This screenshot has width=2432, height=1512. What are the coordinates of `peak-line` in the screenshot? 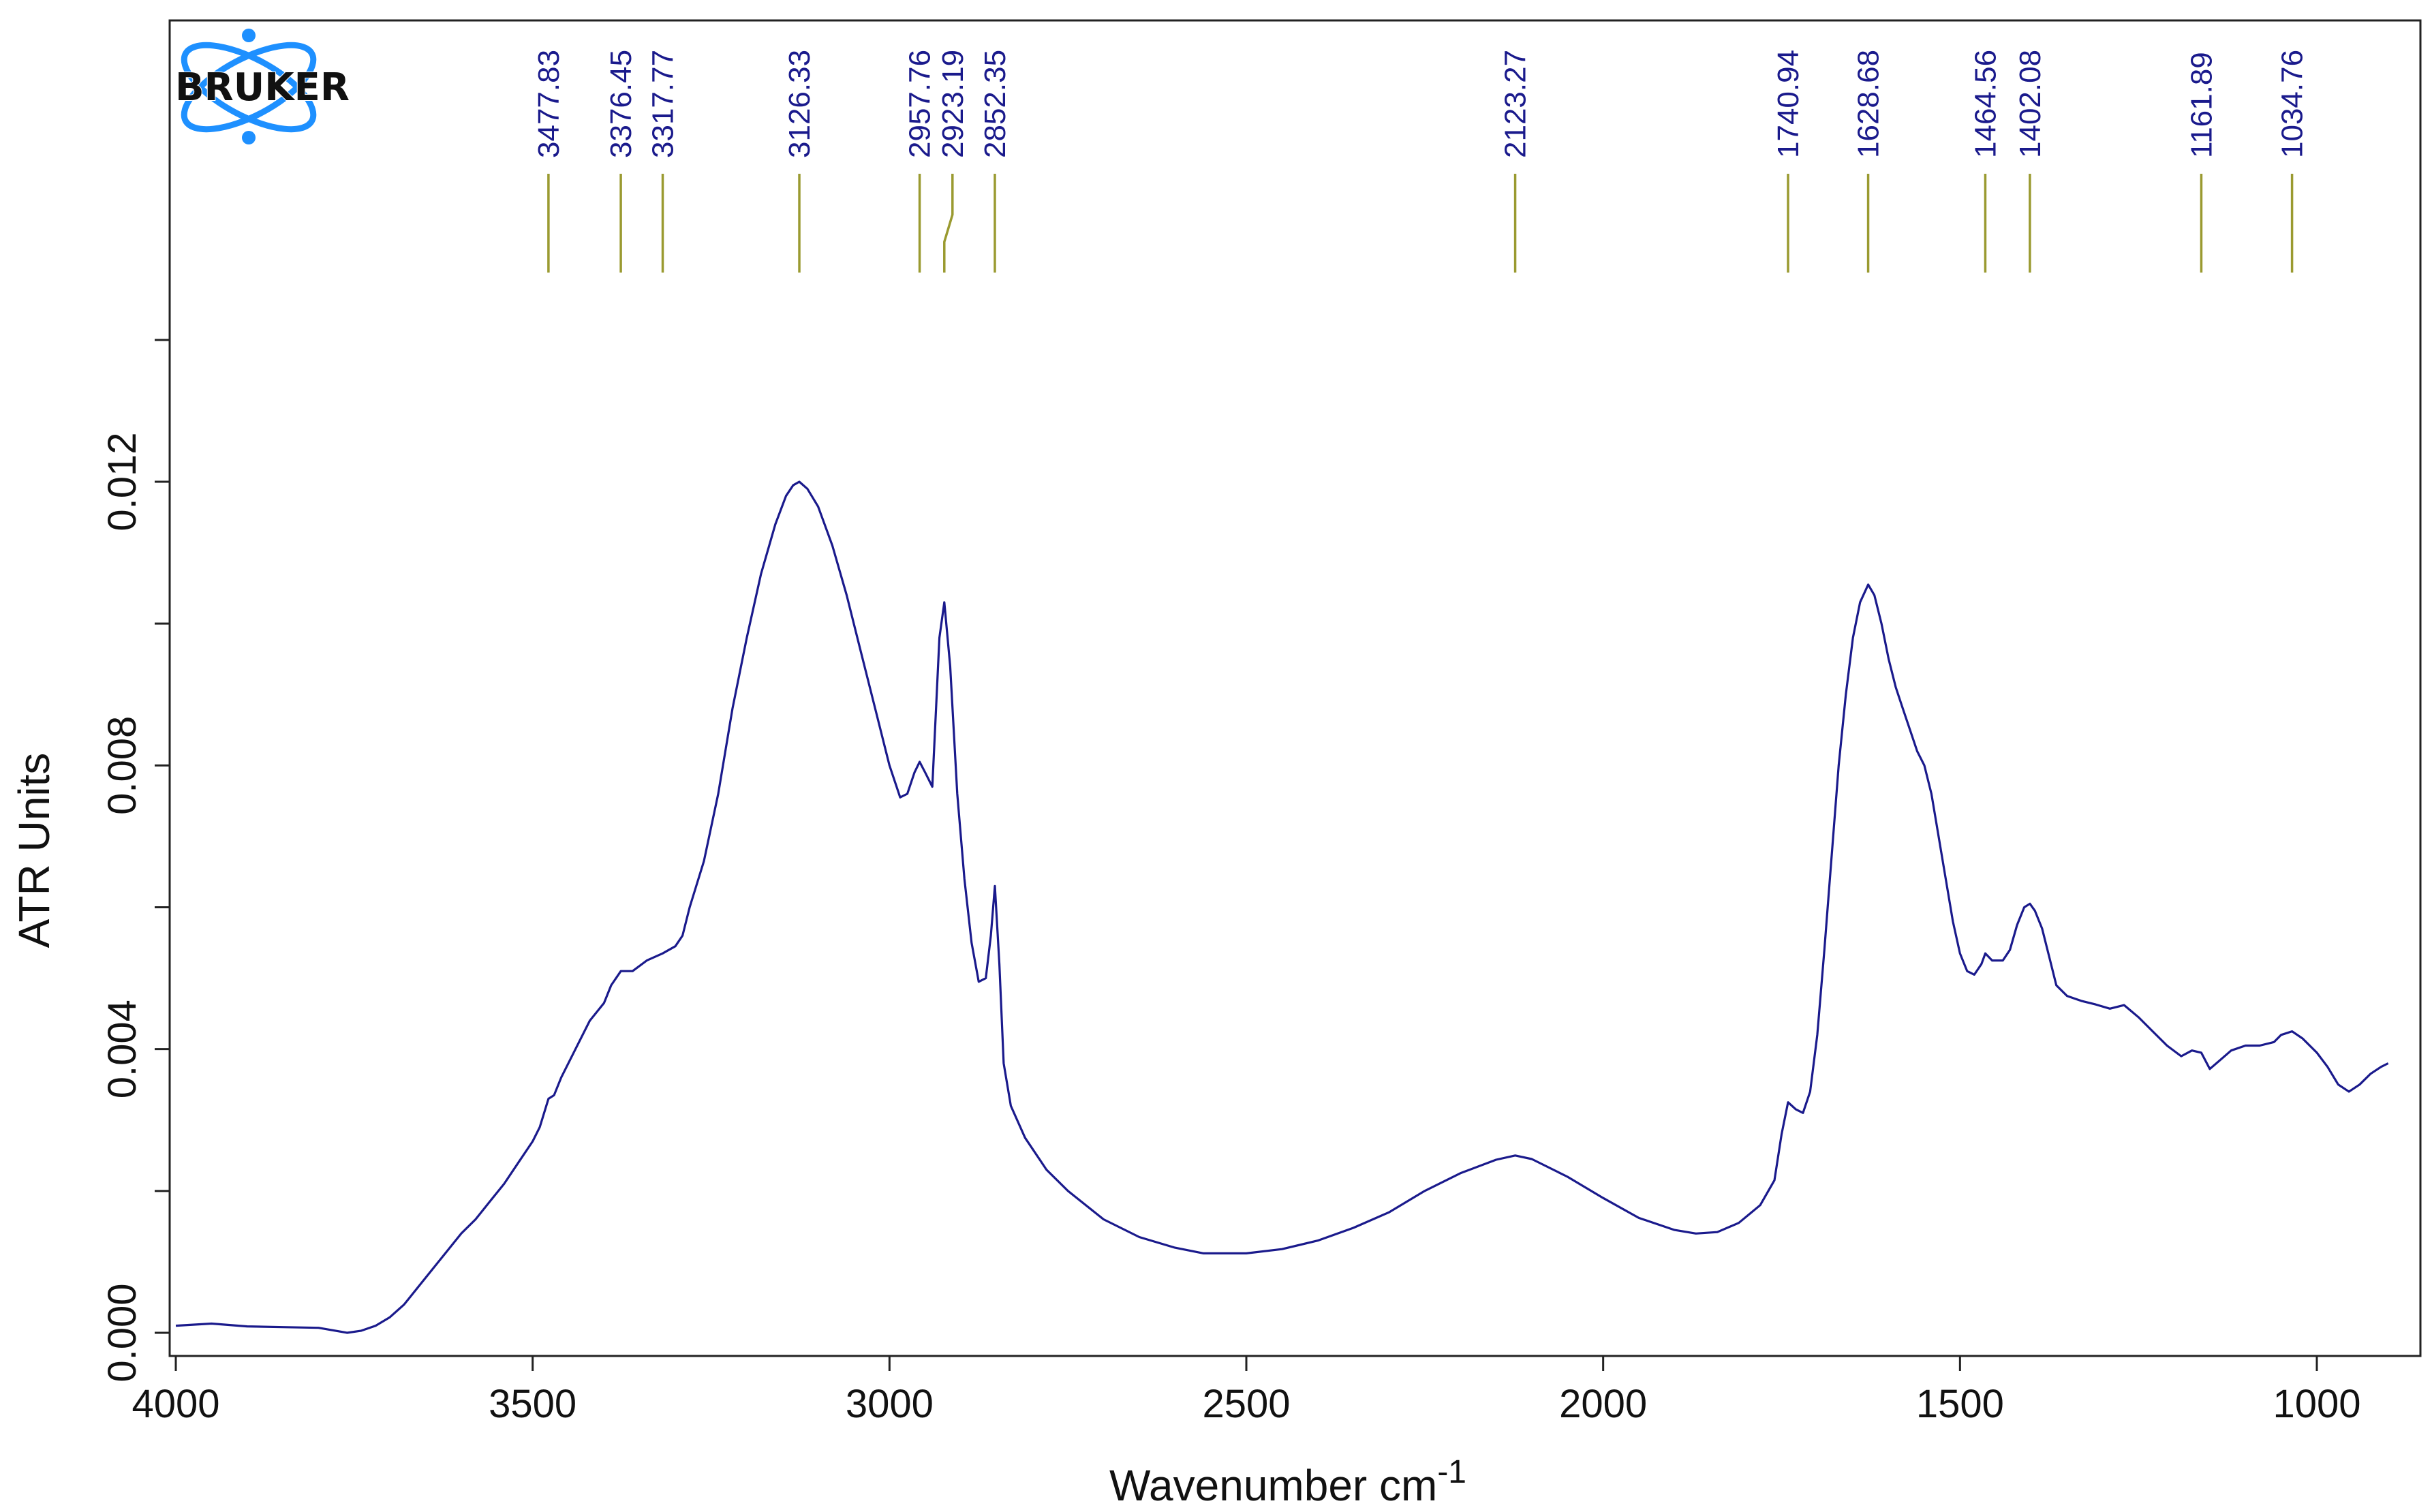 It's located at (948, 223).